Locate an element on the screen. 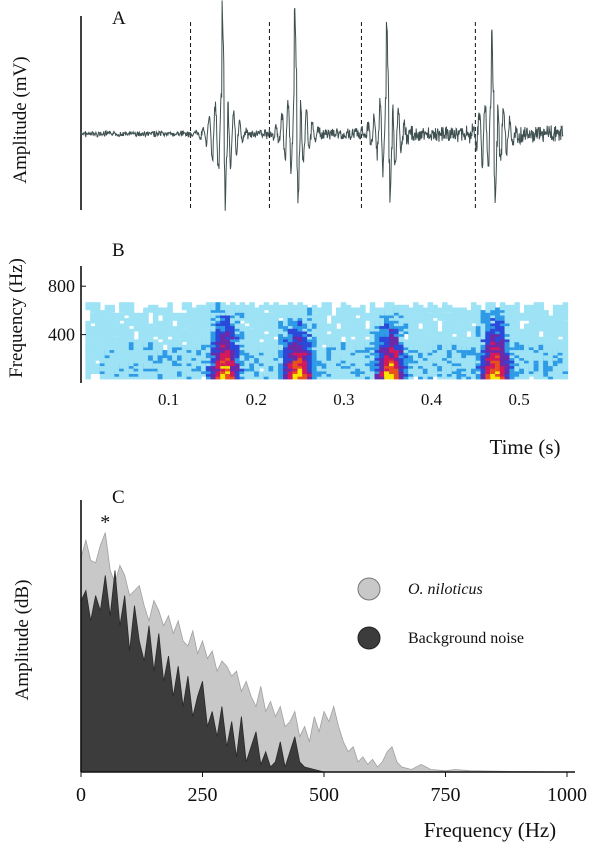 The height and width of the screenshot is (850, 598). panel-b-heatmap is located at coordinates (327, 341).